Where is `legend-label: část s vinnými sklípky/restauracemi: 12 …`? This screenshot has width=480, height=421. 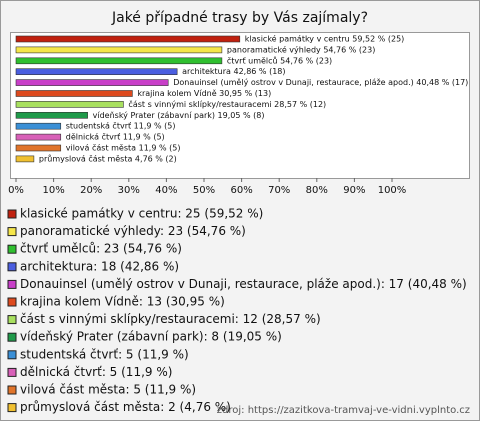
legend-label: část s vinnými sklípky/restauracemi: 12 … is located at coordinates (170, 319).